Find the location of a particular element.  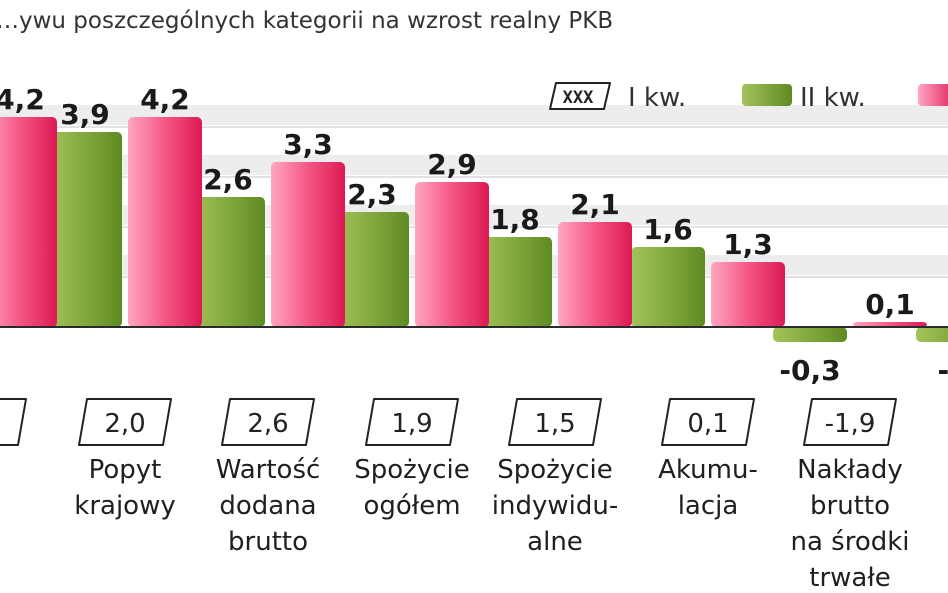

q1-value: 1,9 is located at coordinates (411, 424).